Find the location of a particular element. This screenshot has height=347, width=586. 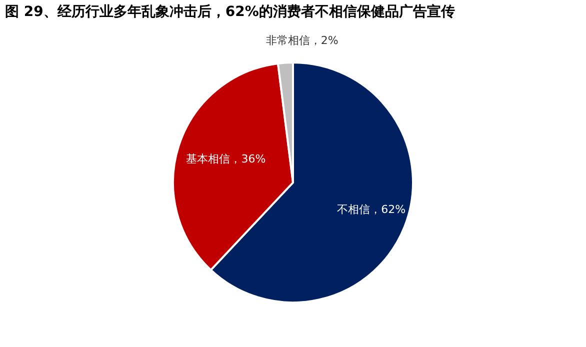

data-label: ，62% is located at coordinates (388, 209).